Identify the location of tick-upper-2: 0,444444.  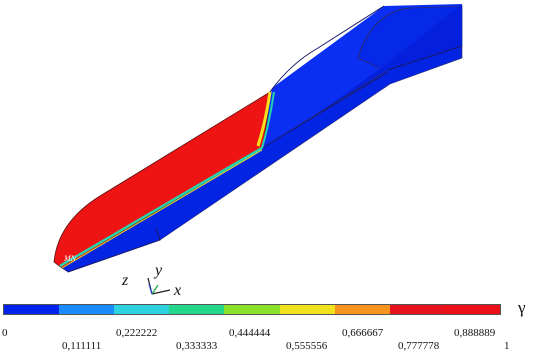
(250, 333).